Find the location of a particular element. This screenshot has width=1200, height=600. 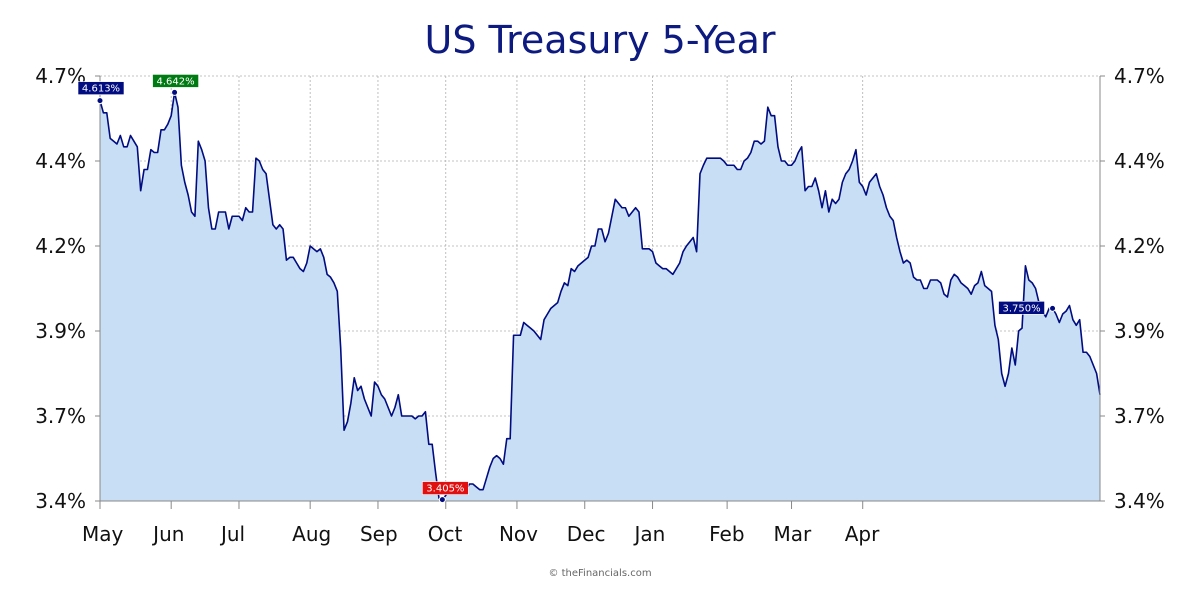

value-callout: 4.613% is located at coordinates (101, 93).